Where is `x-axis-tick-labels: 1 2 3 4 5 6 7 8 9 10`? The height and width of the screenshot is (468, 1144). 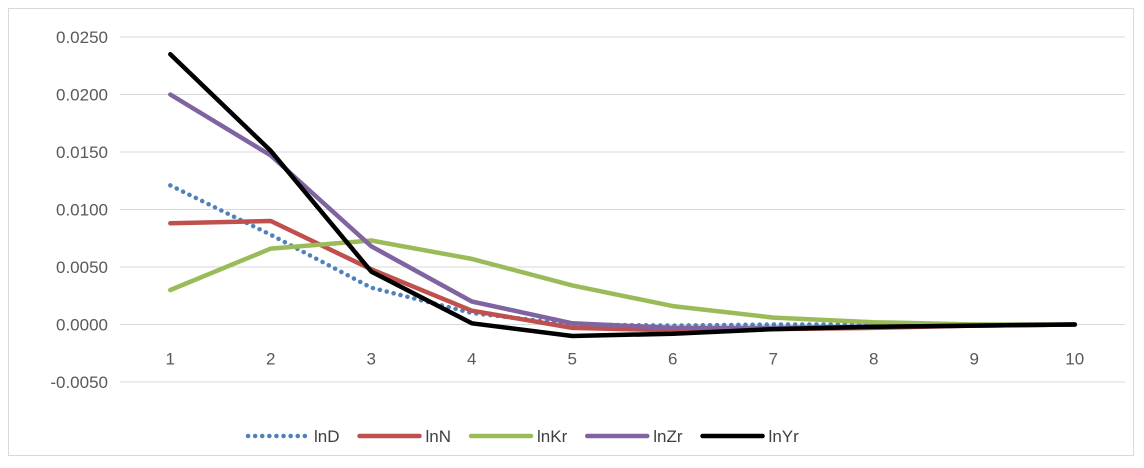
x-axis-tick-labels: 1 2 3 4 5 6 7 8 9 10 is located at coordinates (625, 359).